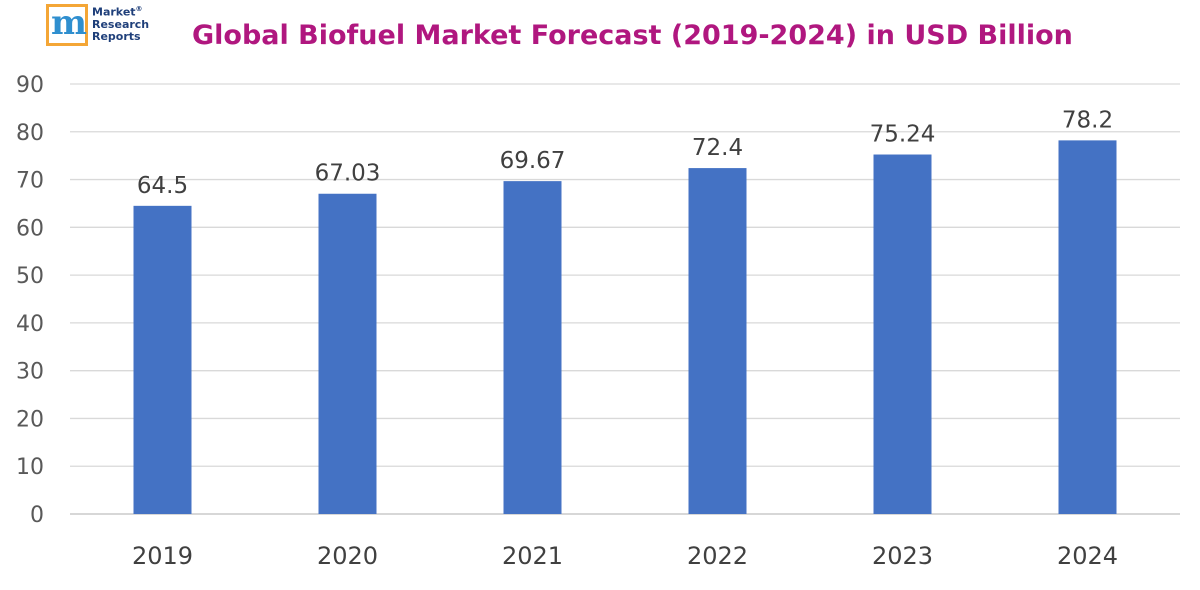 This screenshot has height=590, width=1200. I want to click on data-label: 72.4, so click(717, 148).